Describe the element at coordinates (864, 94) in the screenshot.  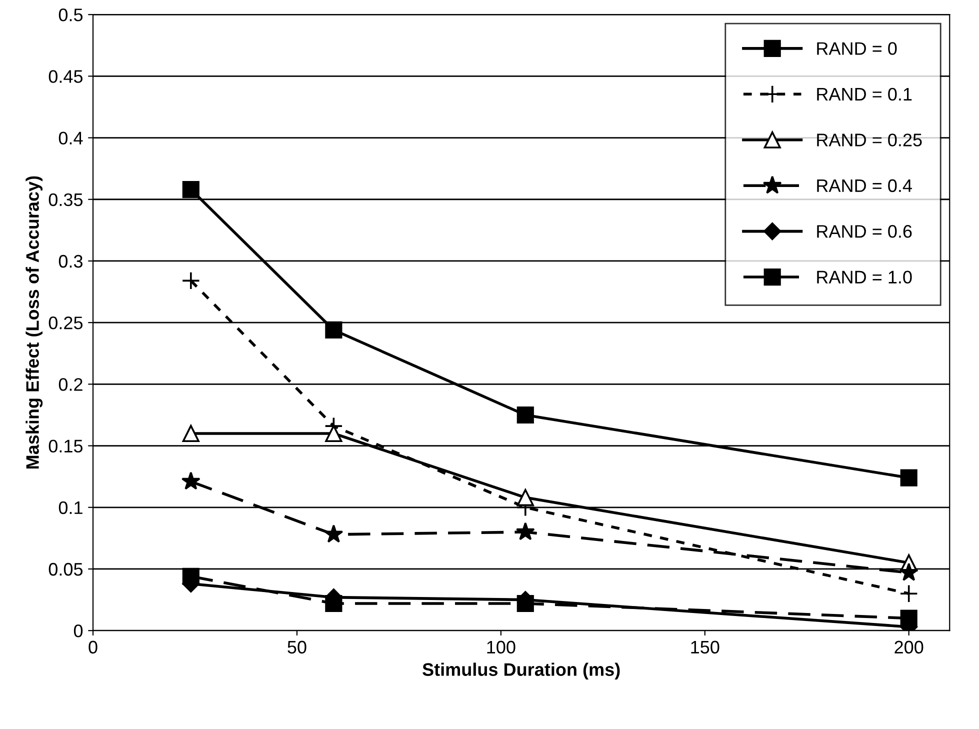
I see `legend-label: RAND = 0.1` at that location.